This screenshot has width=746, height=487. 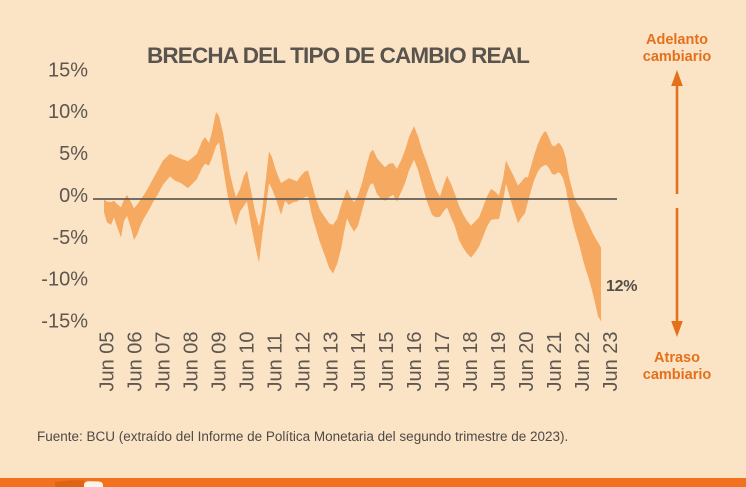 I want to click on svg-text: Jun 16, so click(x=415, y=361).